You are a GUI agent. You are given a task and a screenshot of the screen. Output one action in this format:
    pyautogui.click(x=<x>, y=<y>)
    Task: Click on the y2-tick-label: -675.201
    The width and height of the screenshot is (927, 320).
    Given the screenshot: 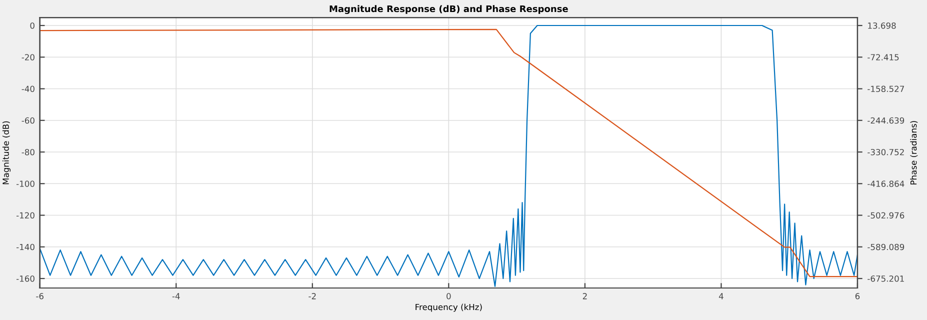 What is the action you would take?
    pyautogui.click(x=886, y=278)
    